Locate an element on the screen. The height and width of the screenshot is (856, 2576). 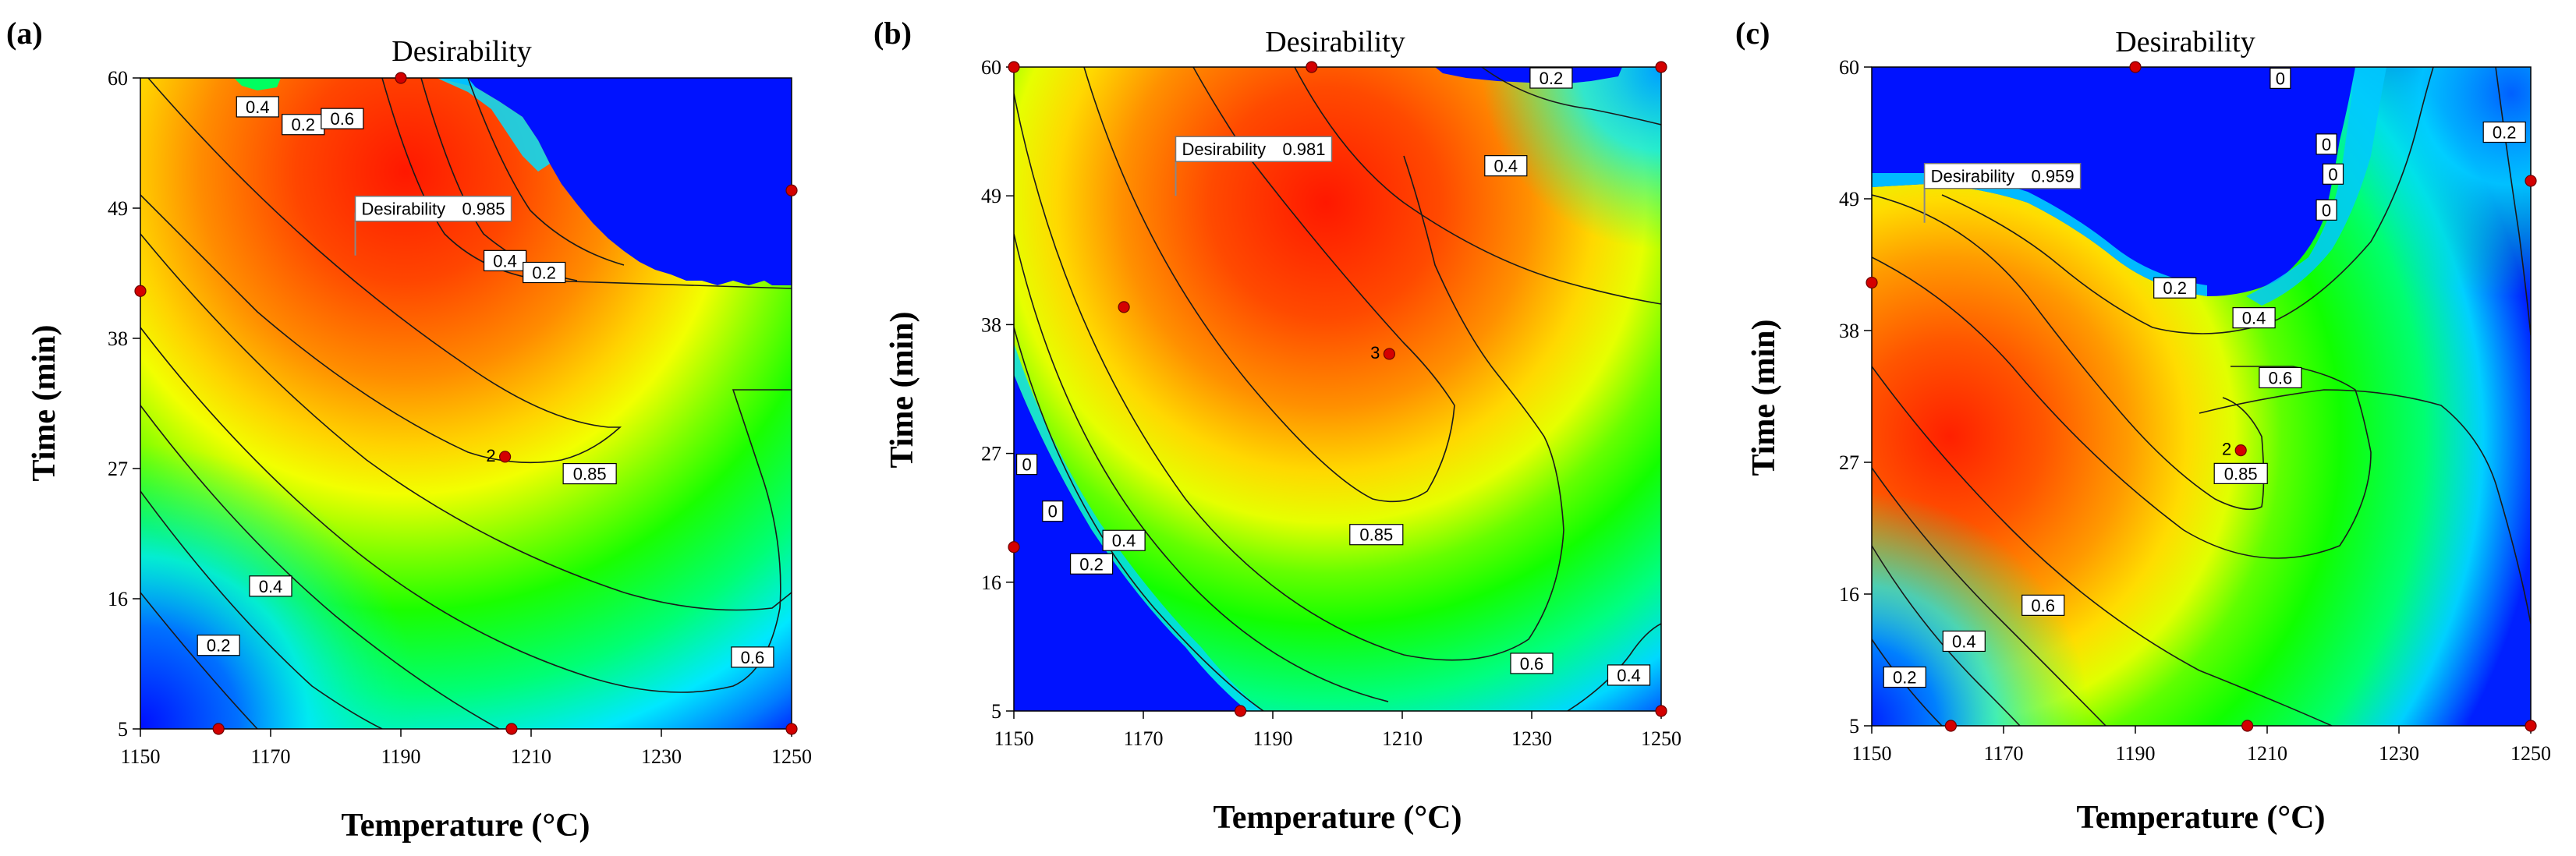
y-axis-title-c: Time (min) is located at coordinates (1764, 397).